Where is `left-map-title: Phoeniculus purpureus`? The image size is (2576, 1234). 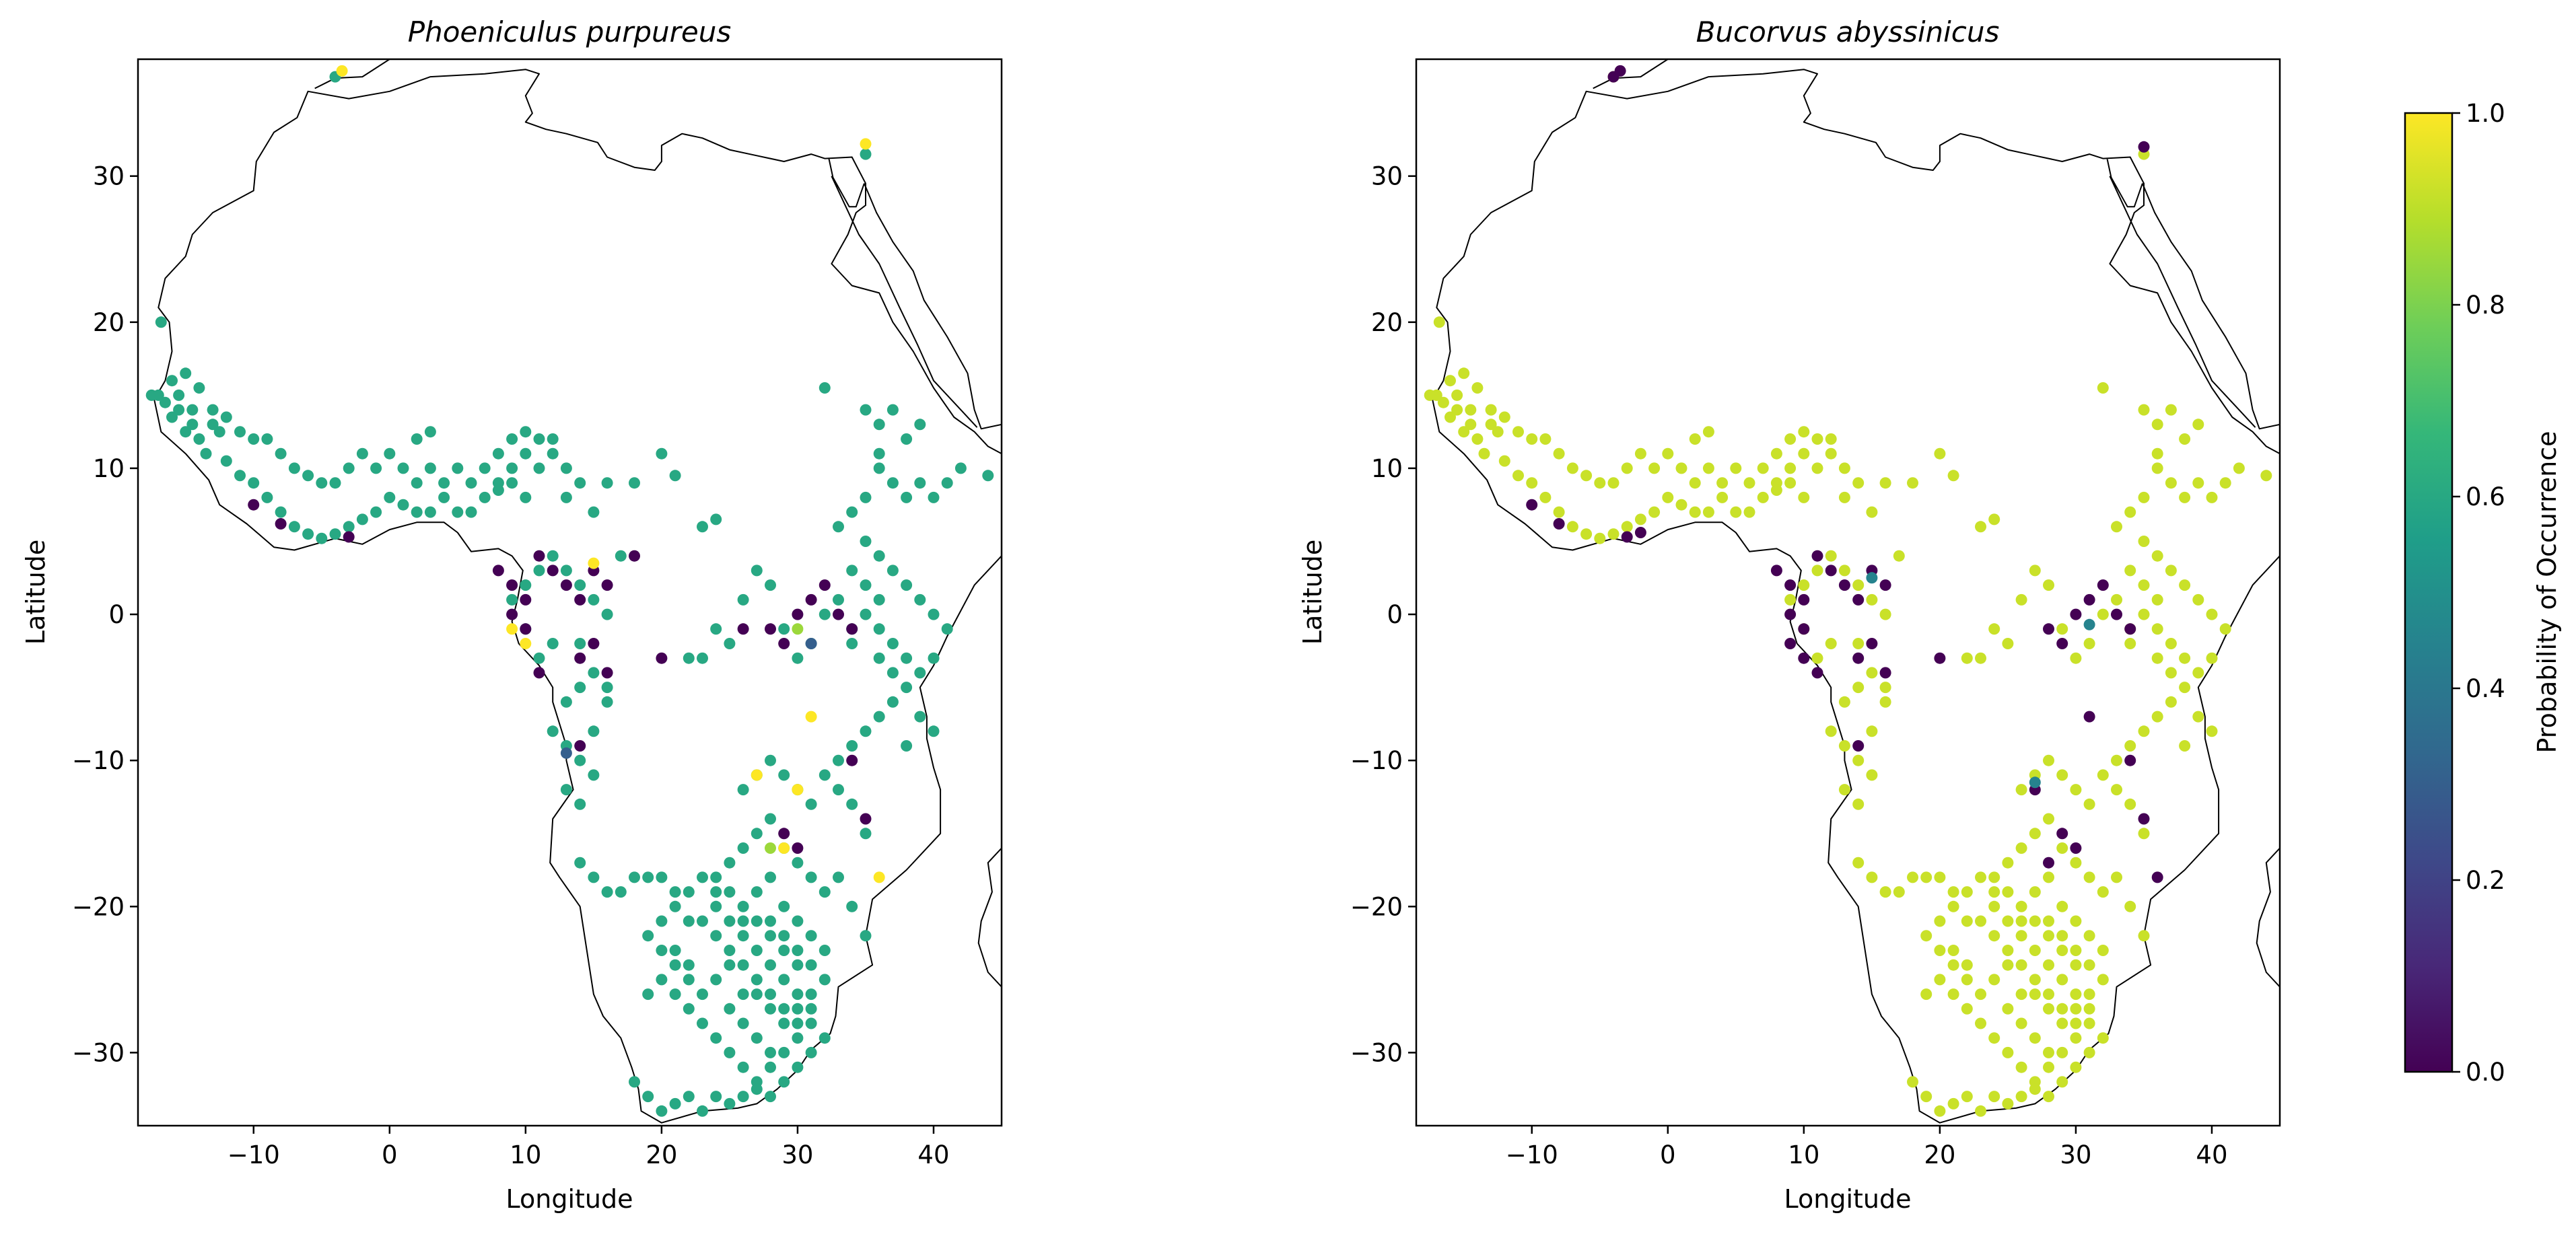
left-map-title: Phoeniculus purpureus is located at coordinates (569, 31).